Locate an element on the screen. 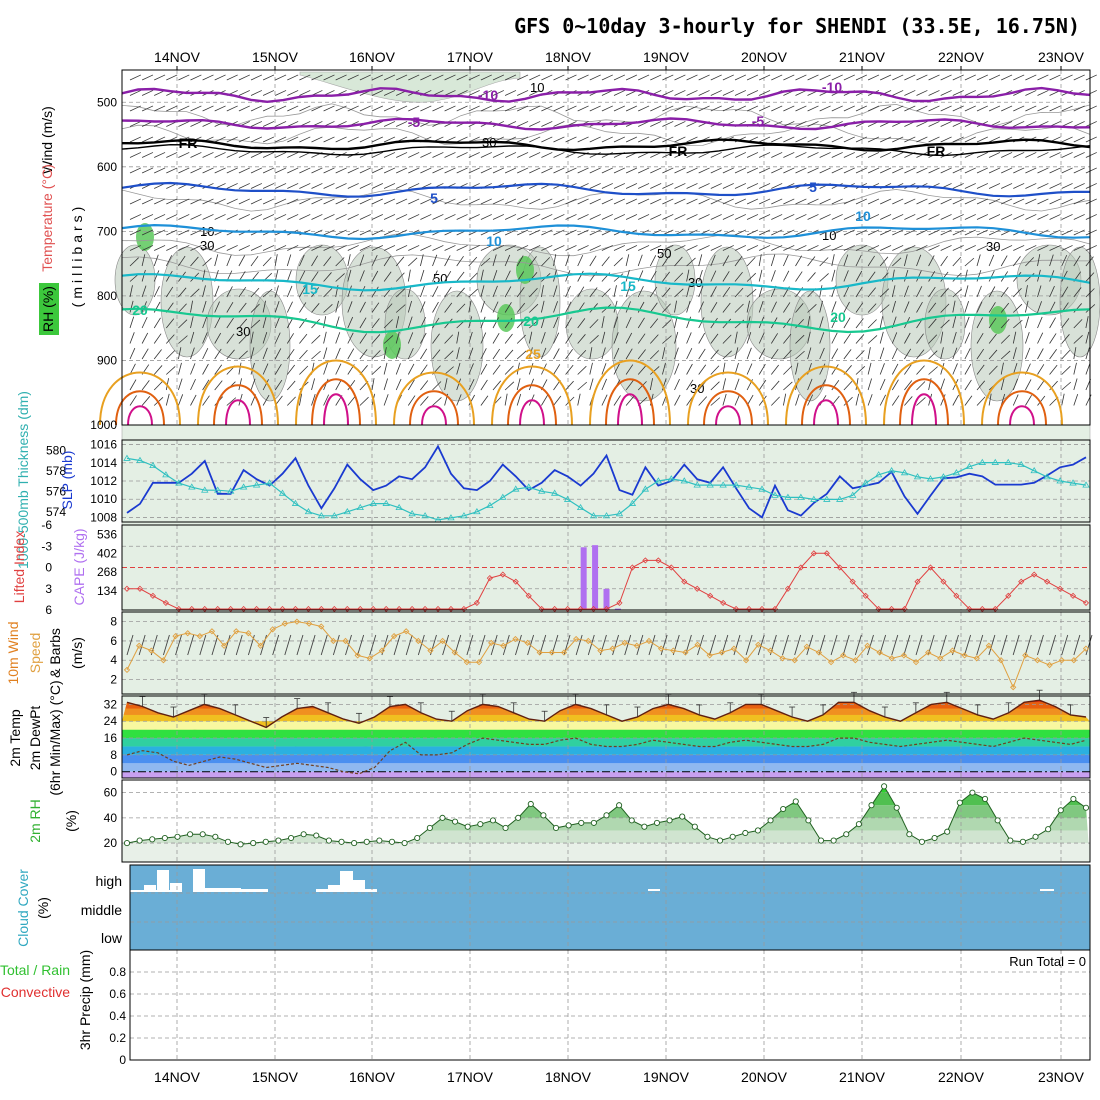  precip-ylabel-convective: Convective is located at coordinates (35, 992).